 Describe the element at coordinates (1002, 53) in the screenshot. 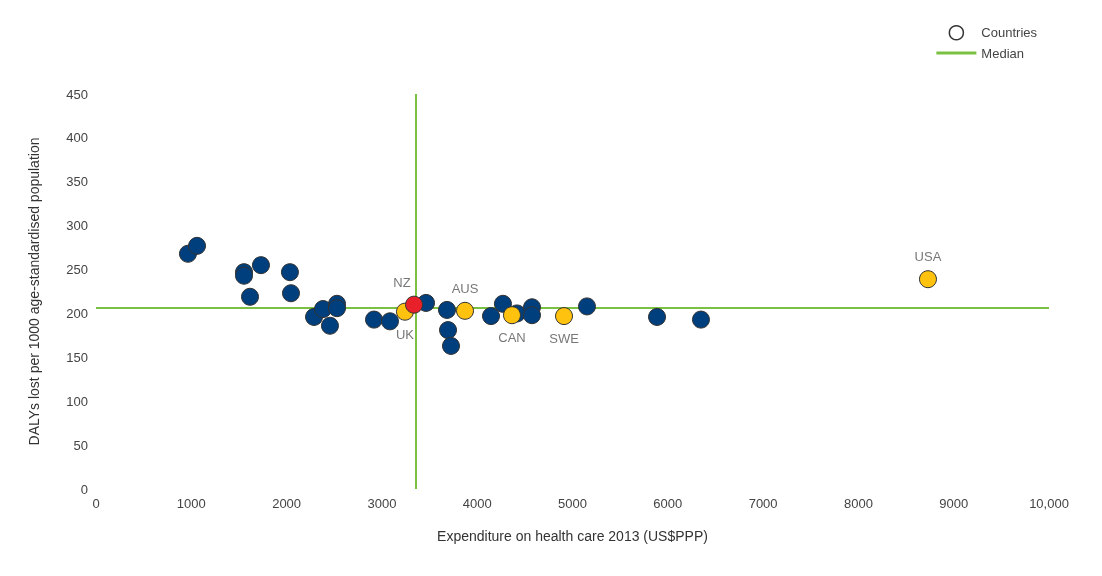

I see `legend-label: Median` at that location.